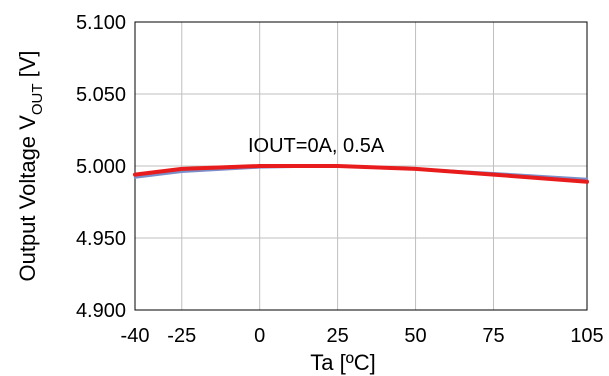 This screenshot has height=376, width=609. What do you see at coordinates (27, 66) in the screenshot?
I see `y-axis-title-unit: [V]` at bounding box center [27, 66].